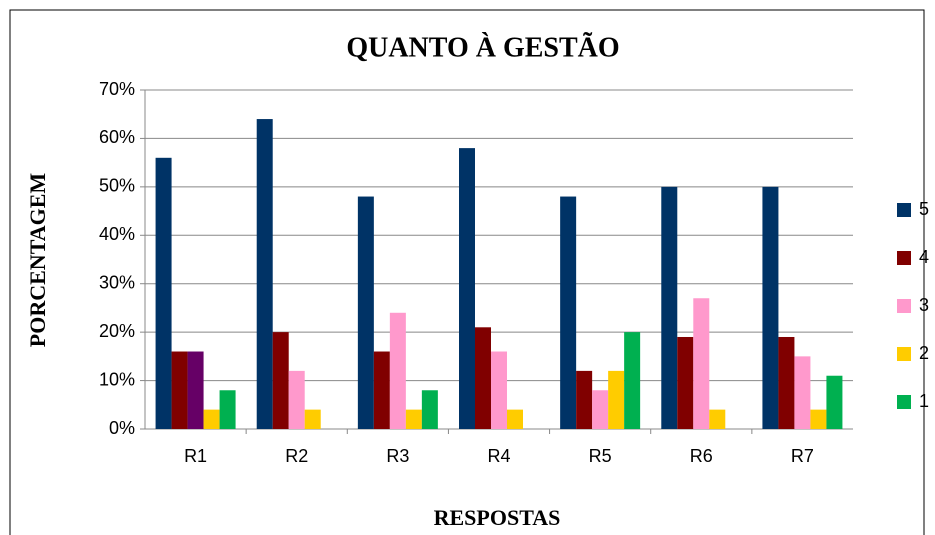 This screenshot has width=935, height=535. Describe the element at coordinates (117, 137) in the screenshot. I see `y-tick-label: 60%` at that location.